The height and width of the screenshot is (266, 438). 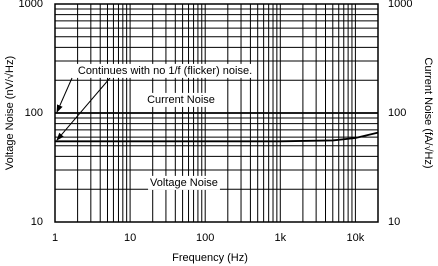 What do you see at coordinates (210, 258) in the screenshot?
I see `x-axis-title: Frequency (Hz)` at bounding box center [210, 258].